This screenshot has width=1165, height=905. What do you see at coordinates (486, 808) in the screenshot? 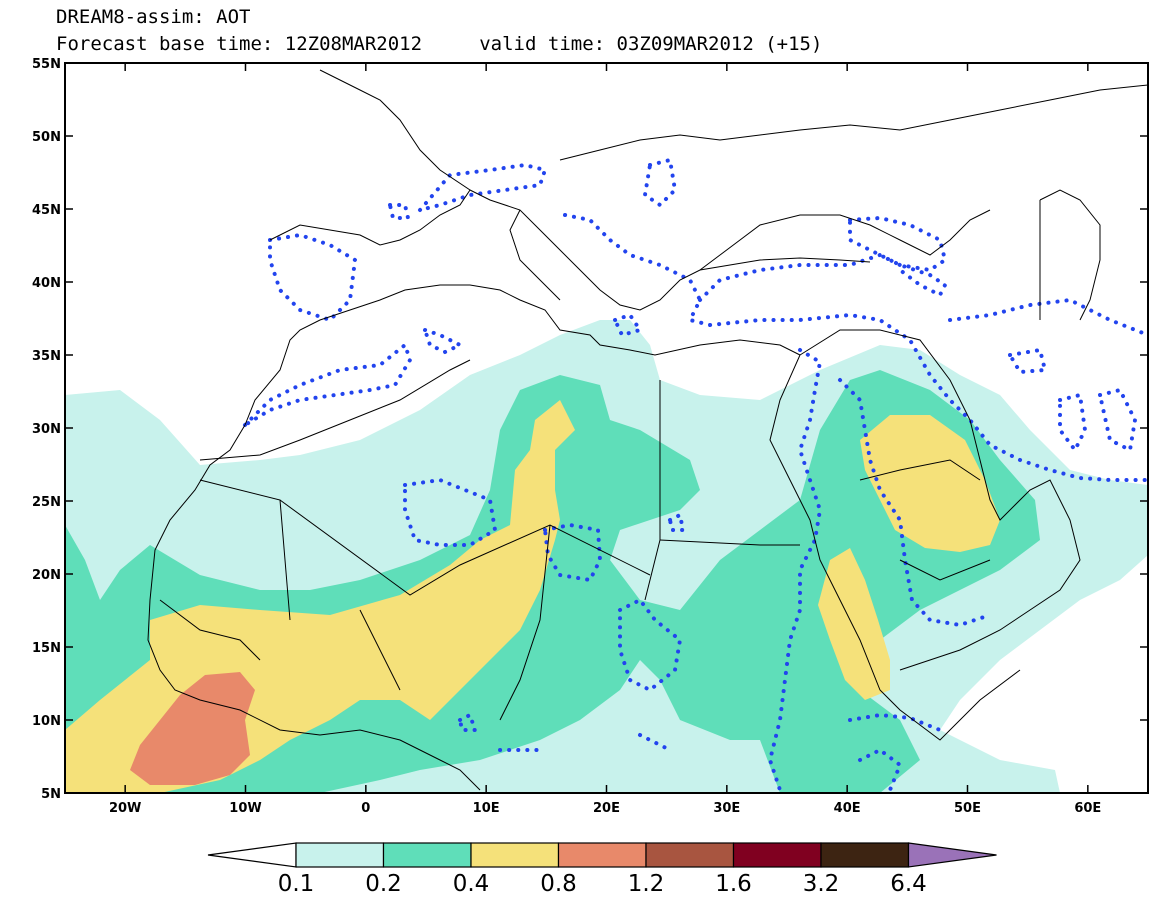
I see `lon-tick-label: 10E` at bounding box center [486, 808].